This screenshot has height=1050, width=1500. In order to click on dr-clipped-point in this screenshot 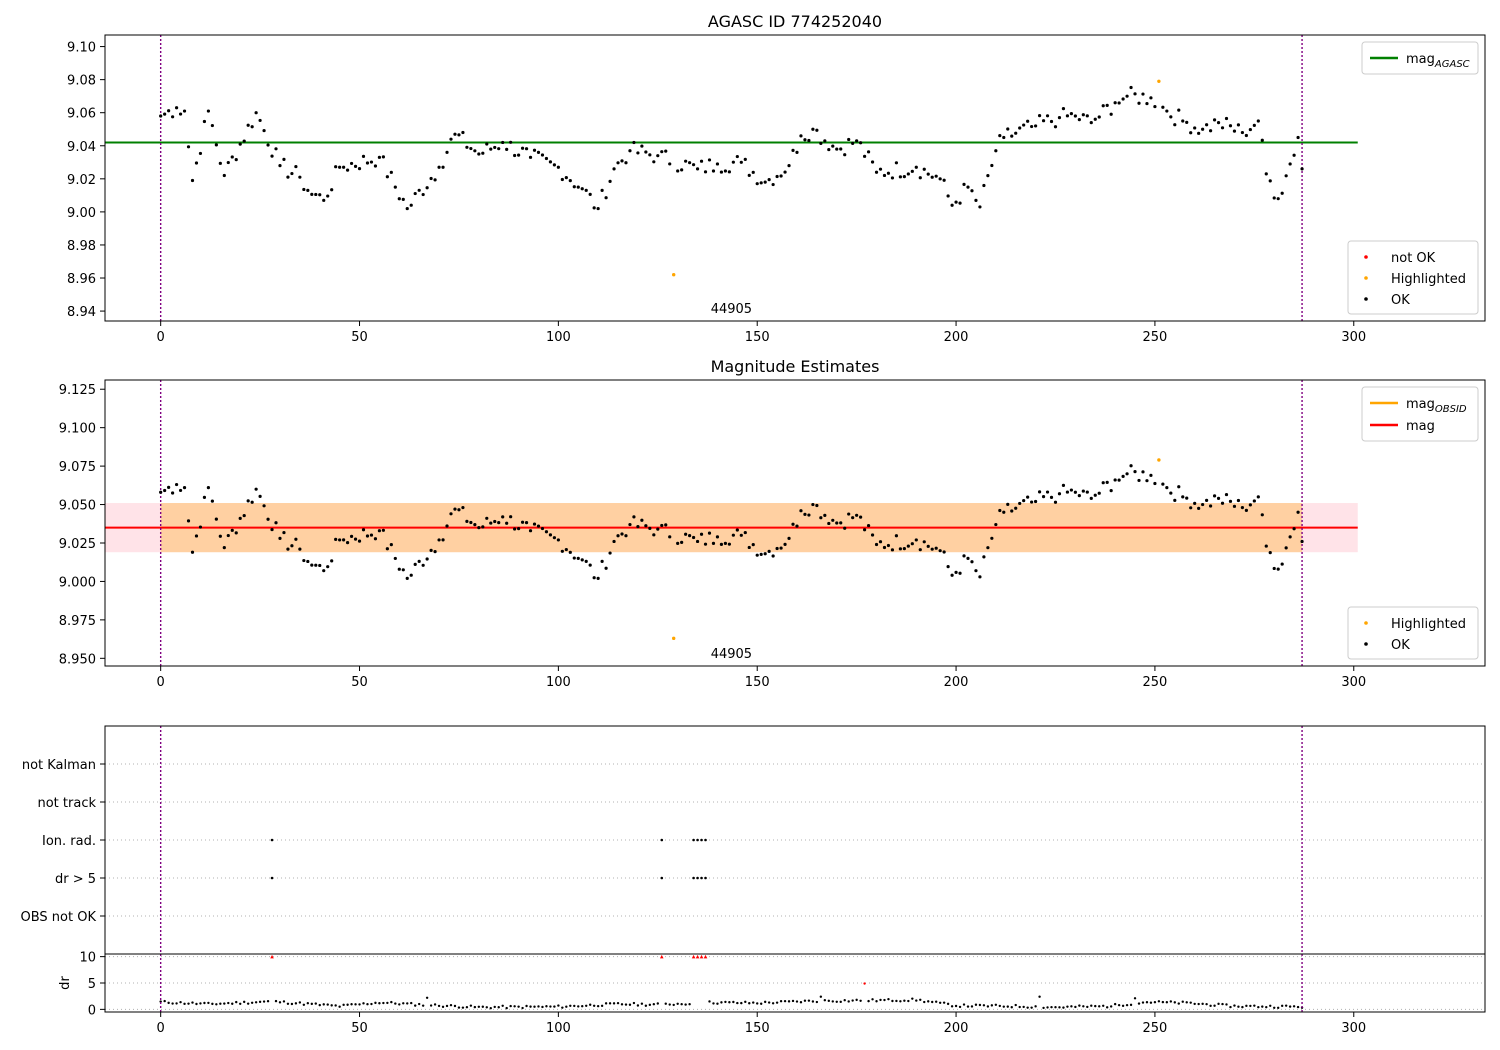, I will do `click(697, 956)`.